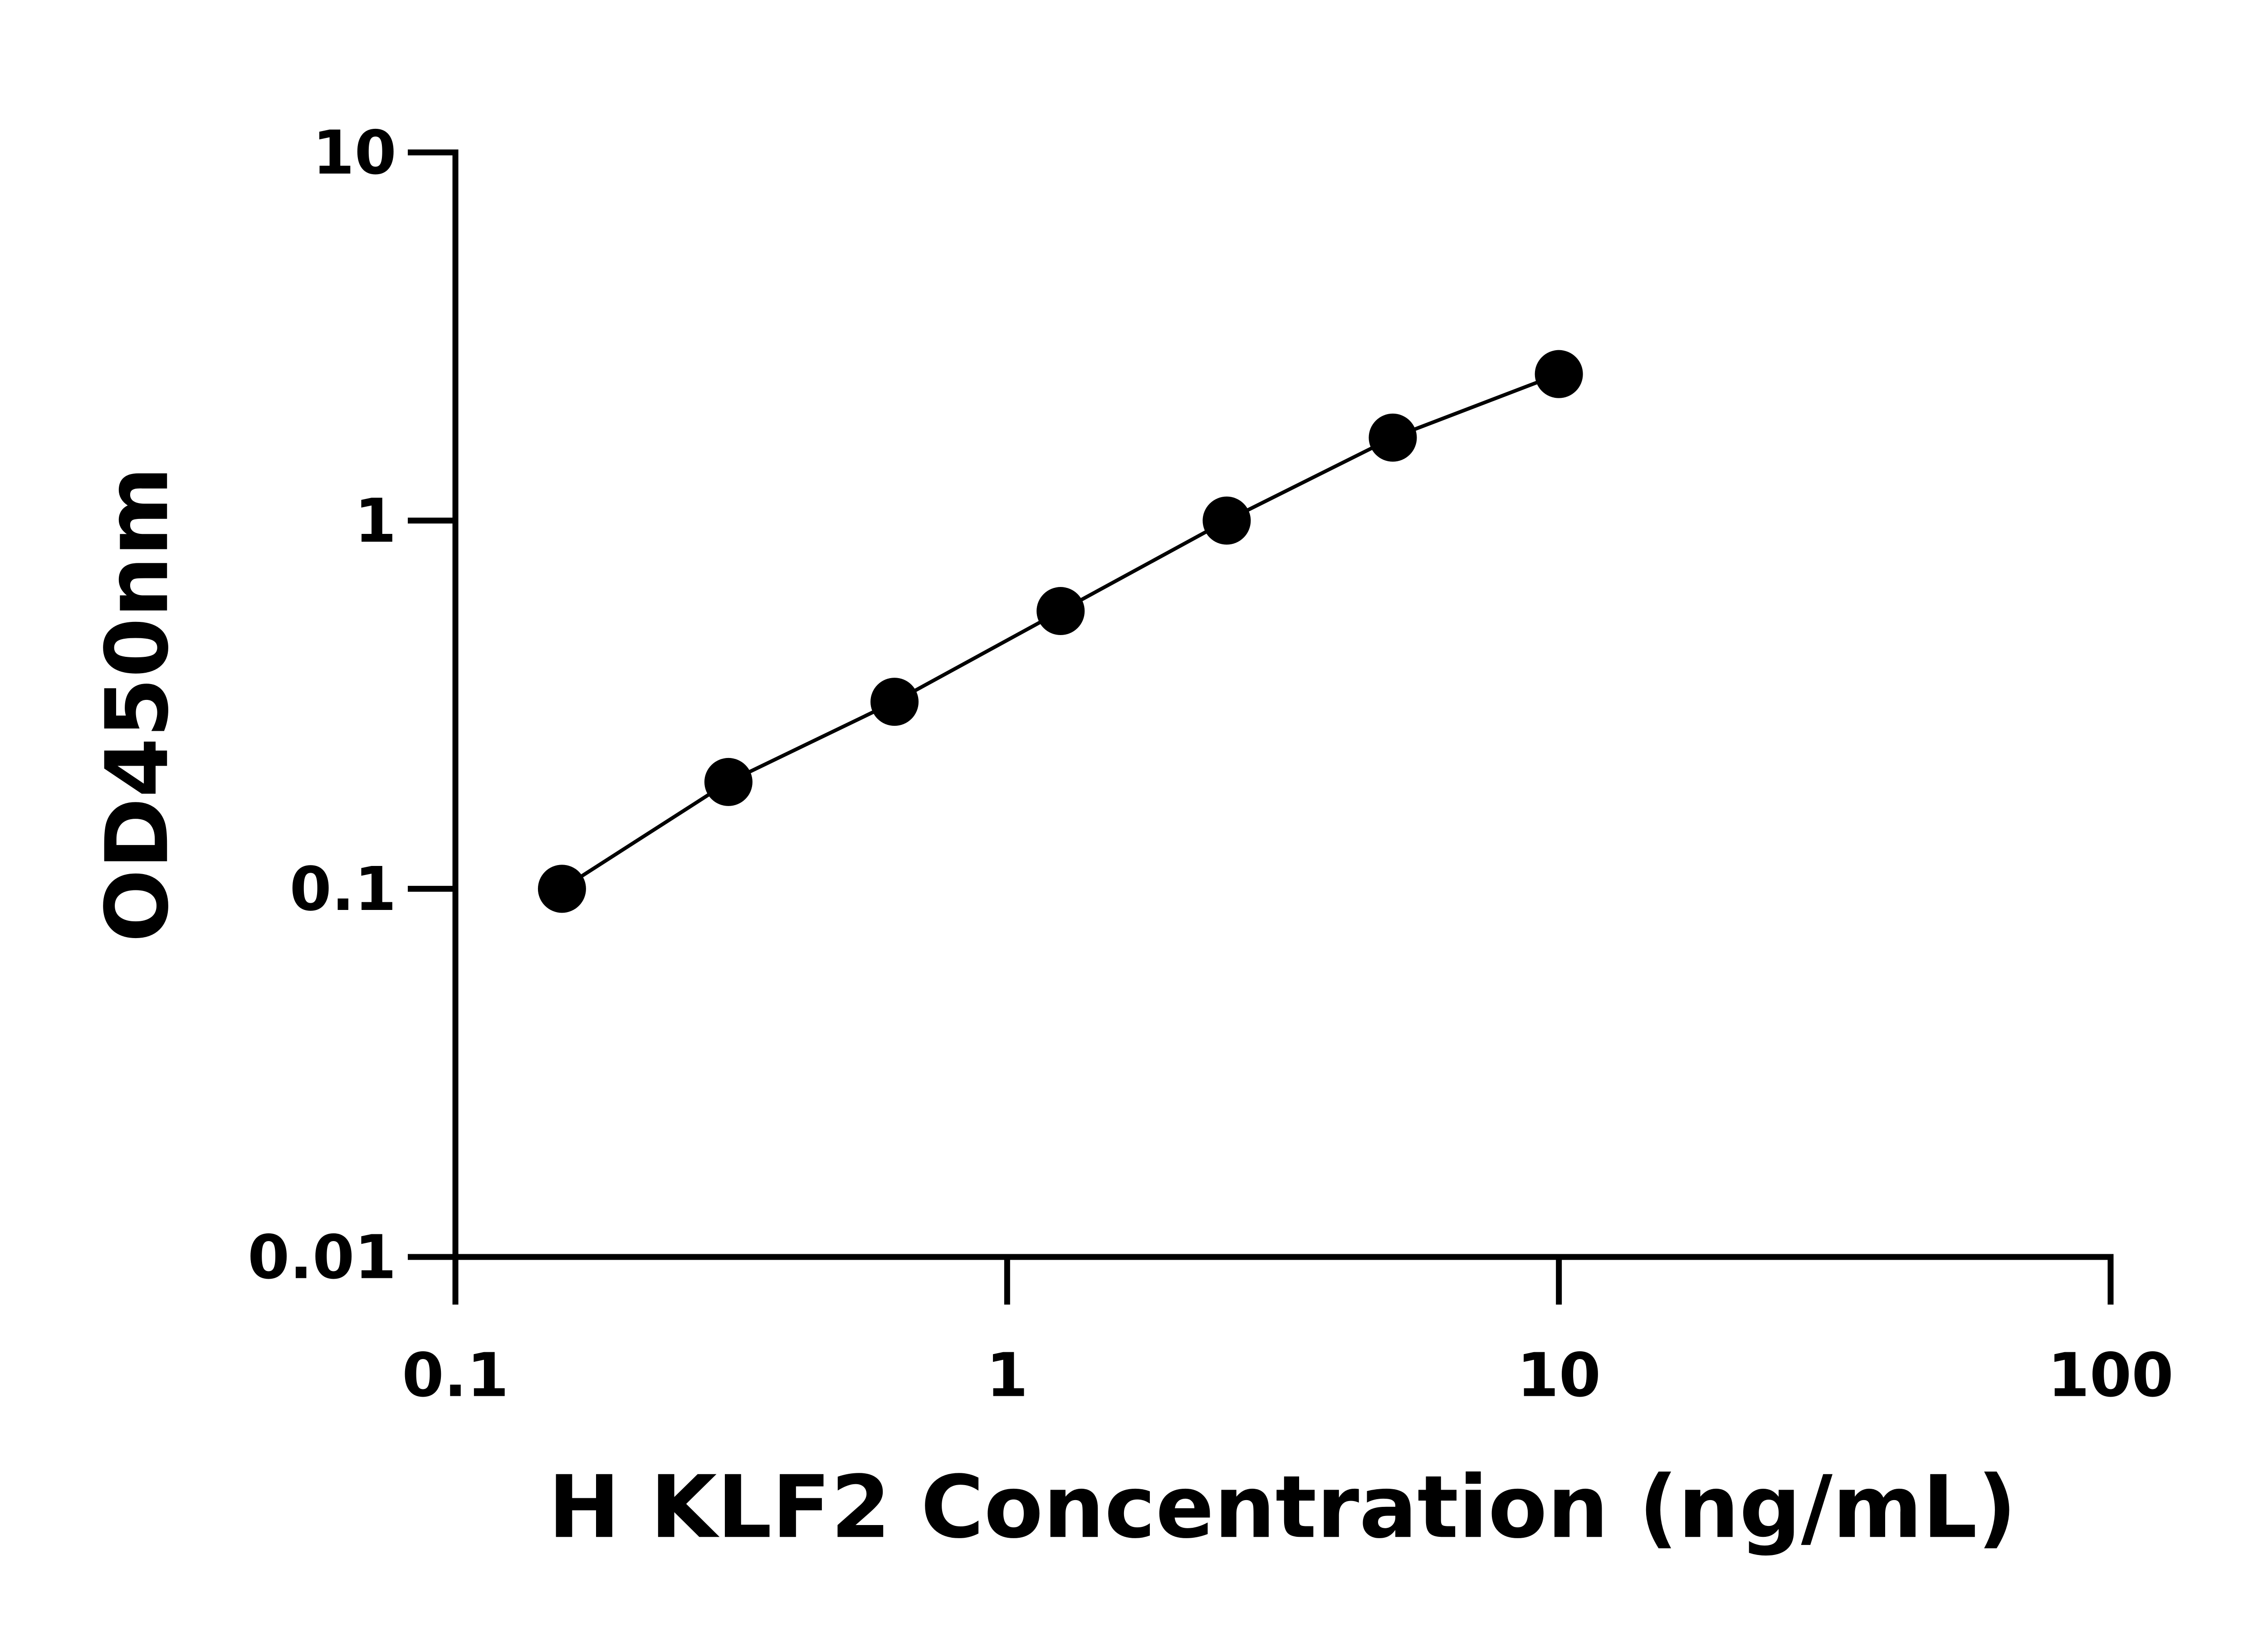 This screenshot has width=2268, height=1633. I want to click on x-tick-label: 1, so click(1007, 1376).